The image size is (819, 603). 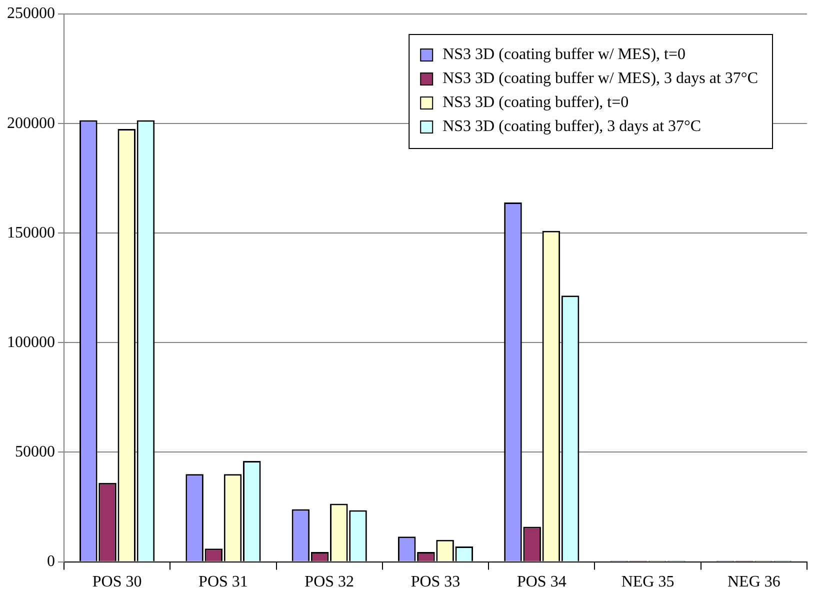 What do you see at coordinates (31, 342) in the screenshot?
I see `y-tick-label: 100000` at bounding box center [31, 342].